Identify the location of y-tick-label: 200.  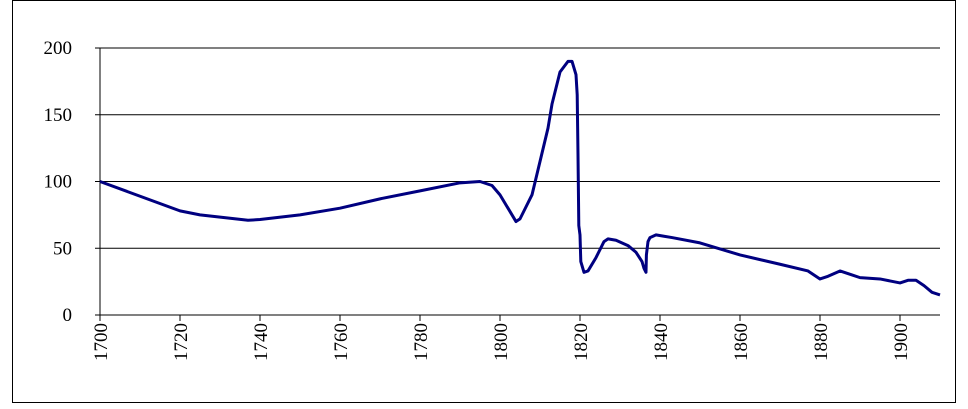
(58, 48).